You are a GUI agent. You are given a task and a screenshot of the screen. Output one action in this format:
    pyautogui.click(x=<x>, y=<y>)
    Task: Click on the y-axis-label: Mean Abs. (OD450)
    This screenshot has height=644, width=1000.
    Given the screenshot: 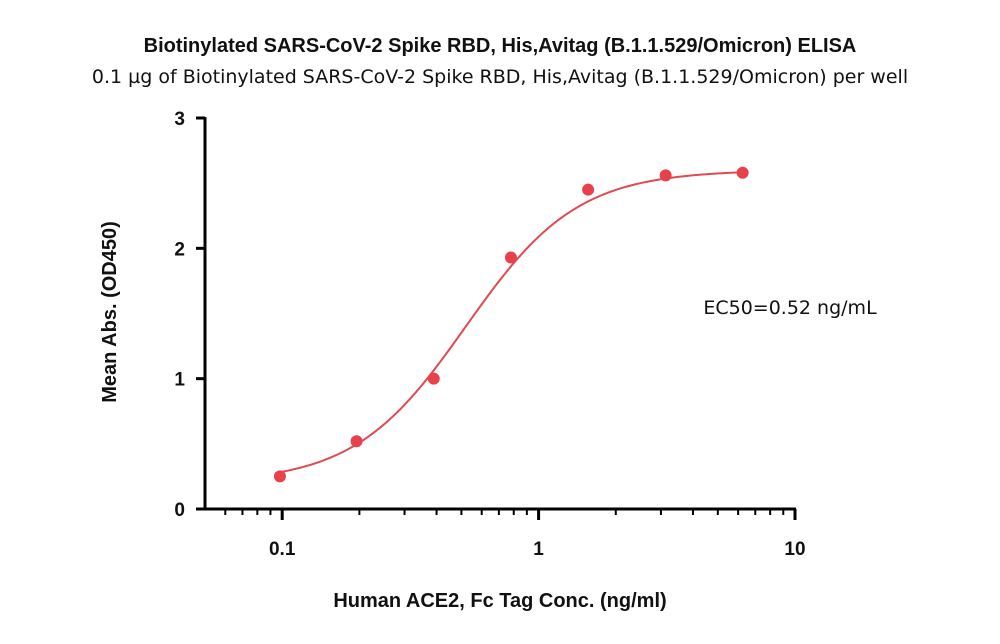 What is the action you would take?
    pyautogui.click(x=110, y=312)
    